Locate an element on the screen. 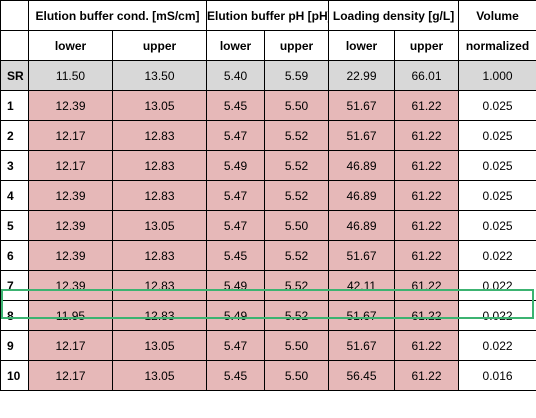 This screenshot has width=536, height=418. table-cell: 22.99 is located at coordinates (362, 75).